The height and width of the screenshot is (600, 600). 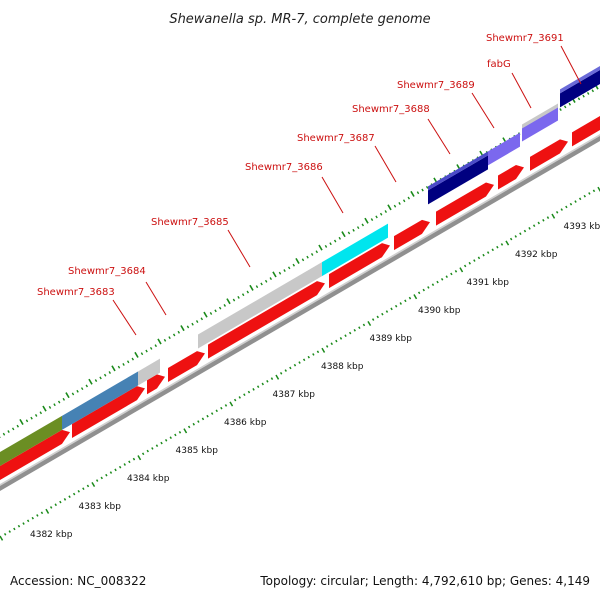 I want to click on gene-label: Shewmr7_3687, so click(x=336, y=138).